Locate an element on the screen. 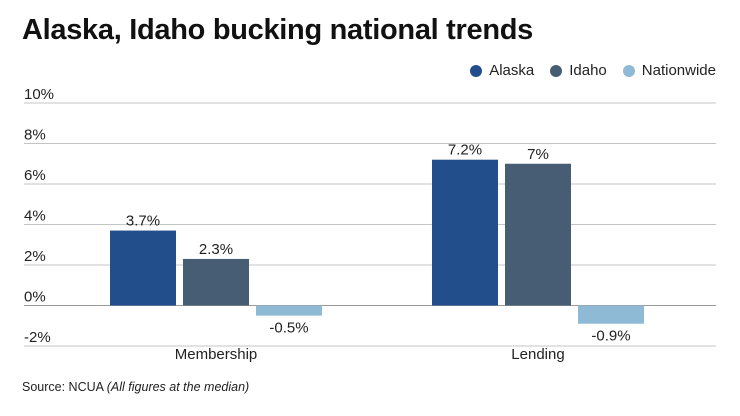 This screenshot has width=740, height=416. data-label: 7.2% is located at coordinates (465, 150).